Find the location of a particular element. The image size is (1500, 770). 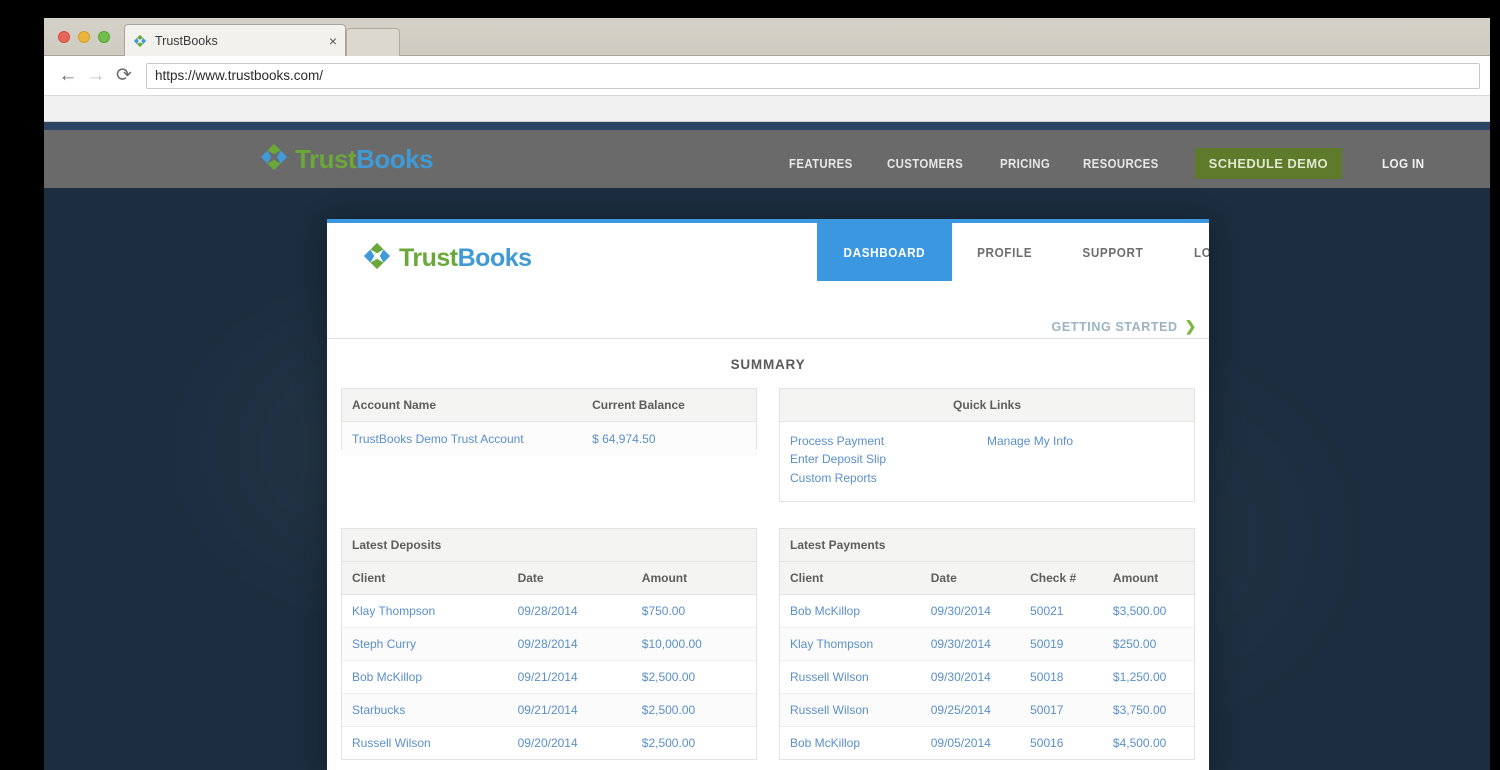

browser-tab-title: TrustBooks is located at coordinates (186, 40).